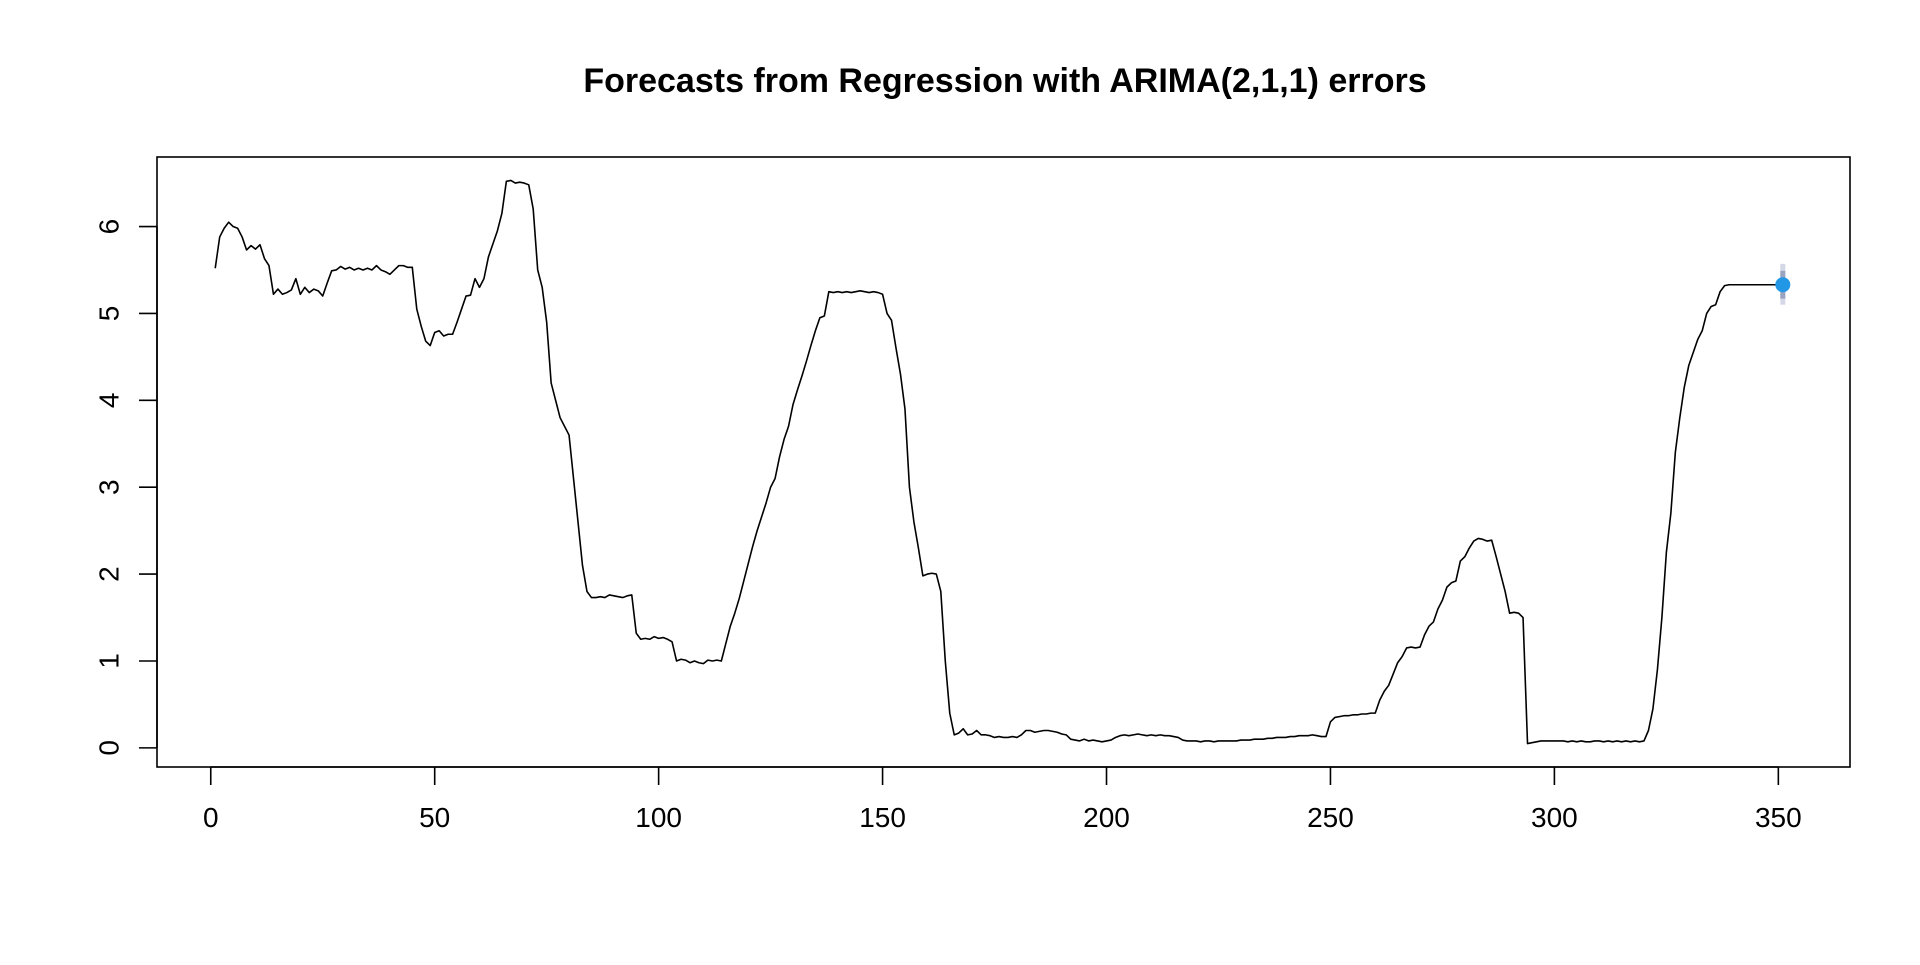  What do you see at coordinates (1330, 817) in the screenshot?
I see `x-tick-label: 250` at bounding box center [1330, 817].